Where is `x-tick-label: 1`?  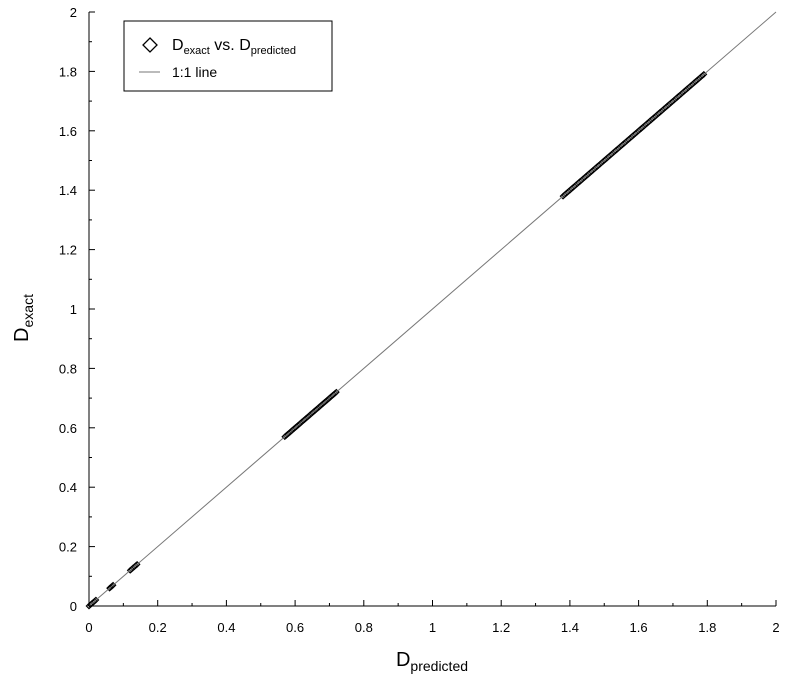 x-tick-label: 1 is located at coordinates (432, 627).